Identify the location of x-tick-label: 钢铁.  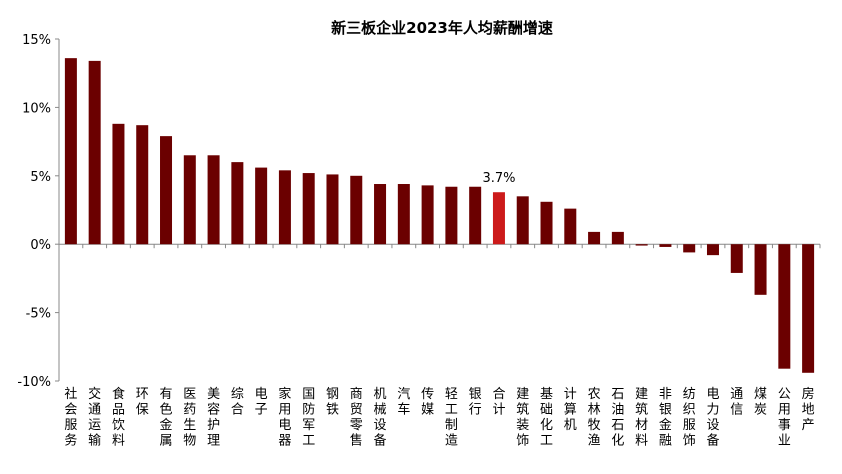
(332, 402).